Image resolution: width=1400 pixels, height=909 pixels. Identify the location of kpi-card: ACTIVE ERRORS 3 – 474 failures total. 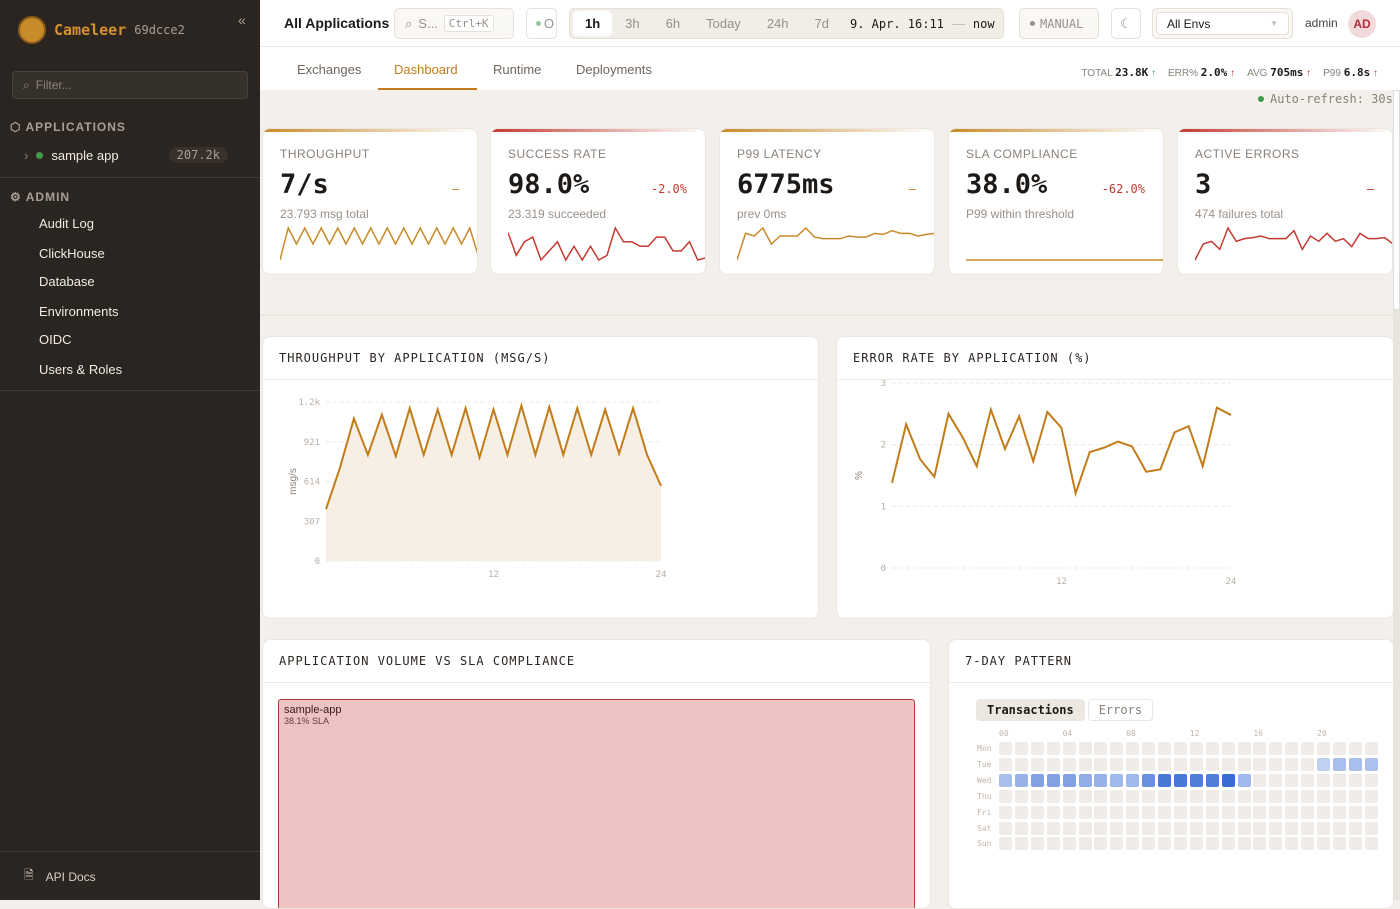
(1285, 201).